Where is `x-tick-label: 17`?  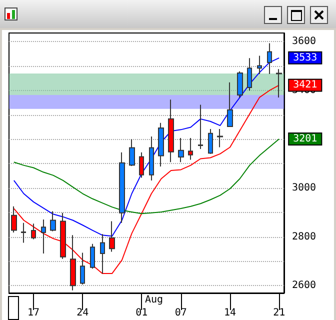 x-tick-label: 17 is located at coordinates (34, 313).